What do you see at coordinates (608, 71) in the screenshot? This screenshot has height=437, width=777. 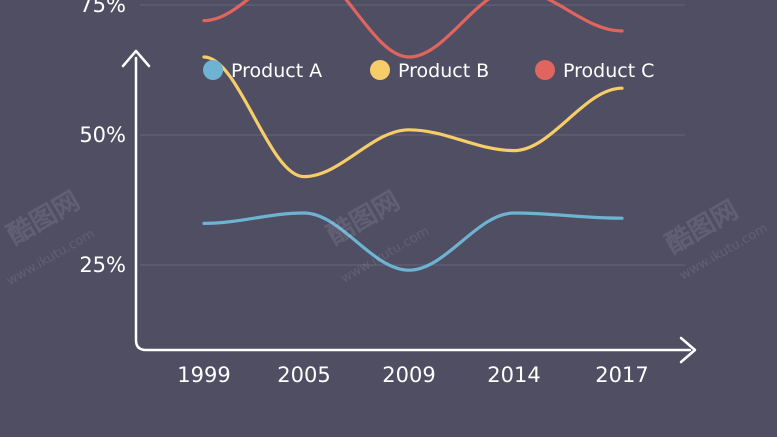 I see `legend-label: Product C` at bounding box center [608, 71].